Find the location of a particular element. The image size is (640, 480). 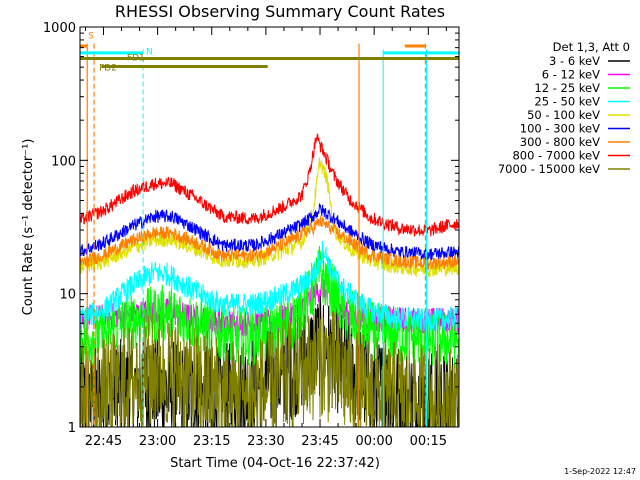

y-tick-label: 100 is located at coordinates (63, 161).